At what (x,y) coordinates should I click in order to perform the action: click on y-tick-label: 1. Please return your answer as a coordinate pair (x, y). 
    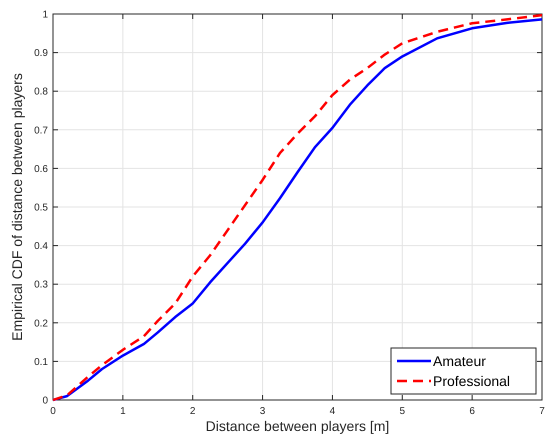
    Looking at the image, I should click on (45, 15).